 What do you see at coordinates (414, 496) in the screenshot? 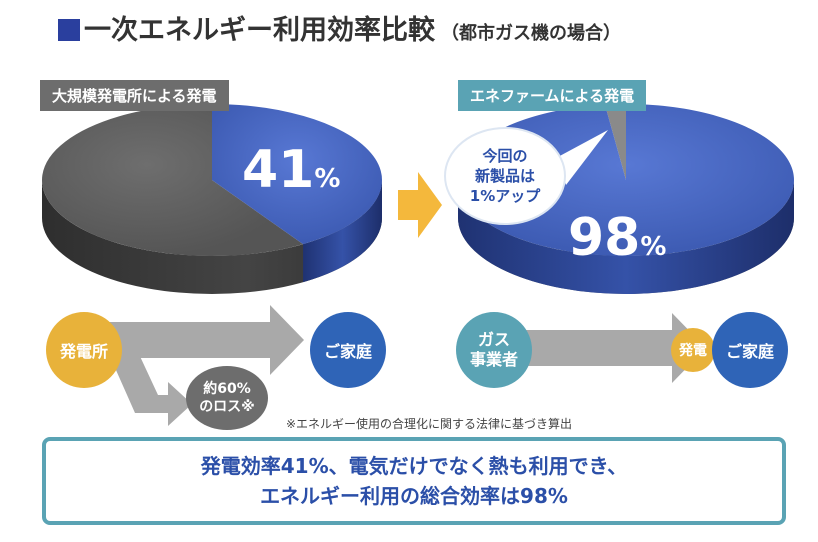
I see `summary-line2: エネルギー利用の総合効率は98%` at bounding box center [414, 496].